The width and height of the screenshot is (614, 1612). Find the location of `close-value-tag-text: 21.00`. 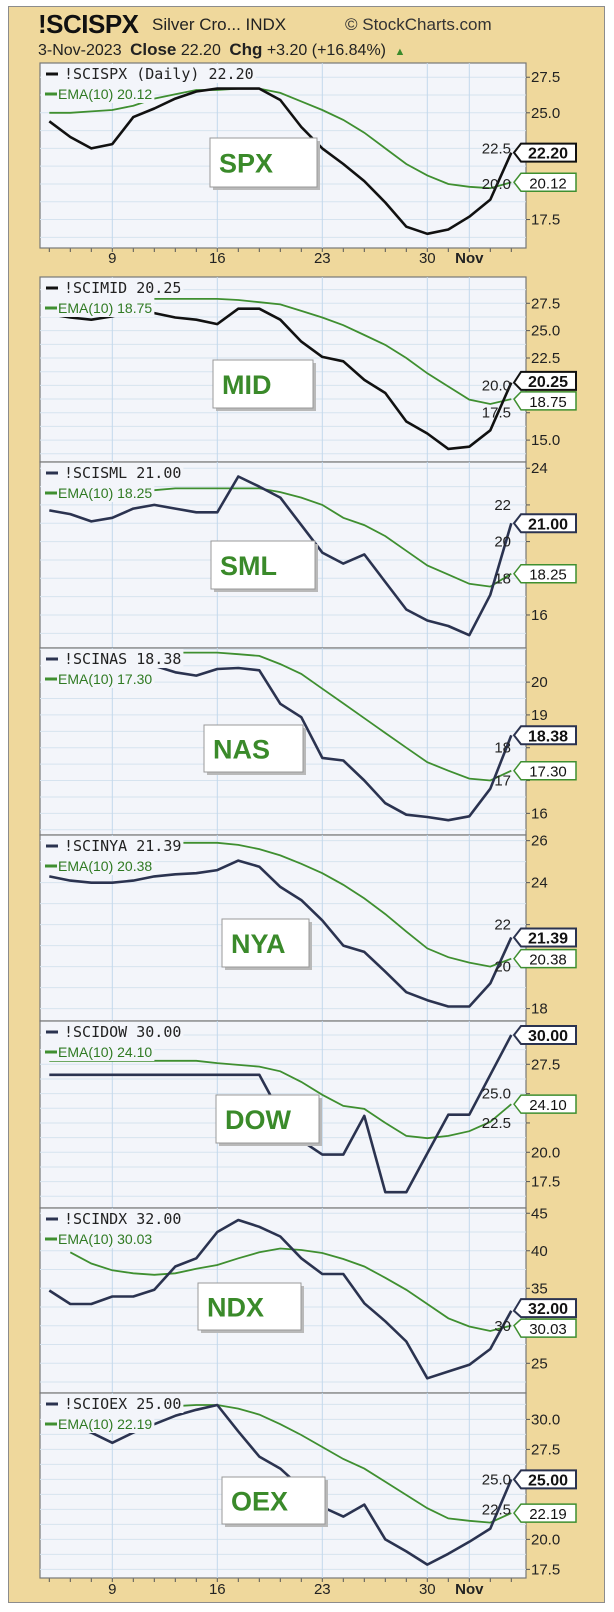

close-value-tag-text: 21.00 is located at coordinates (548, 524).